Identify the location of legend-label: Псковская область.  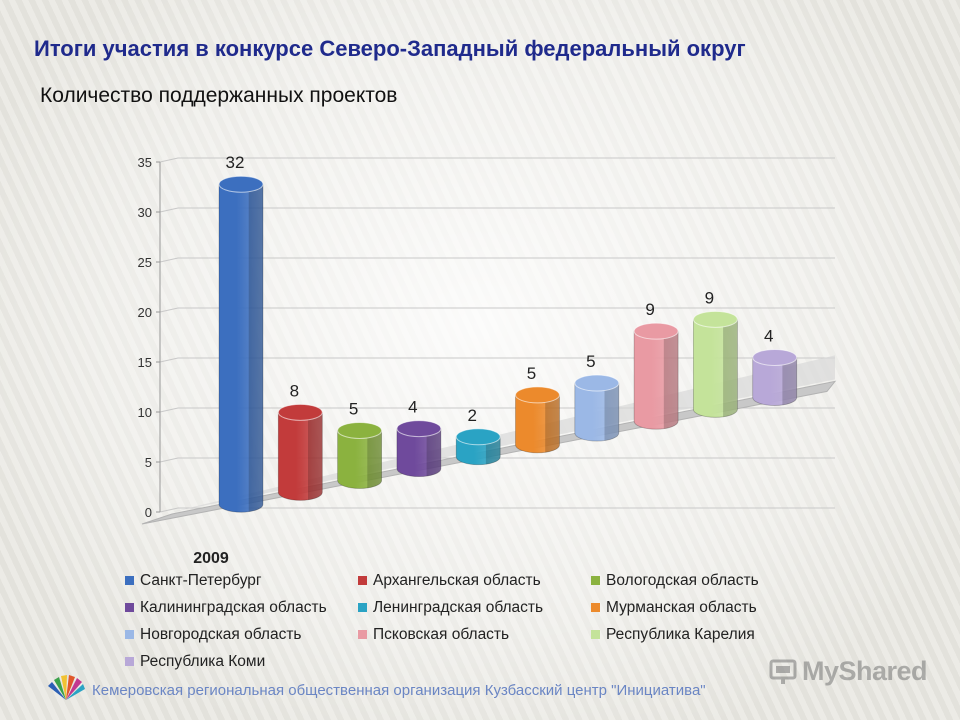
(441, 634).